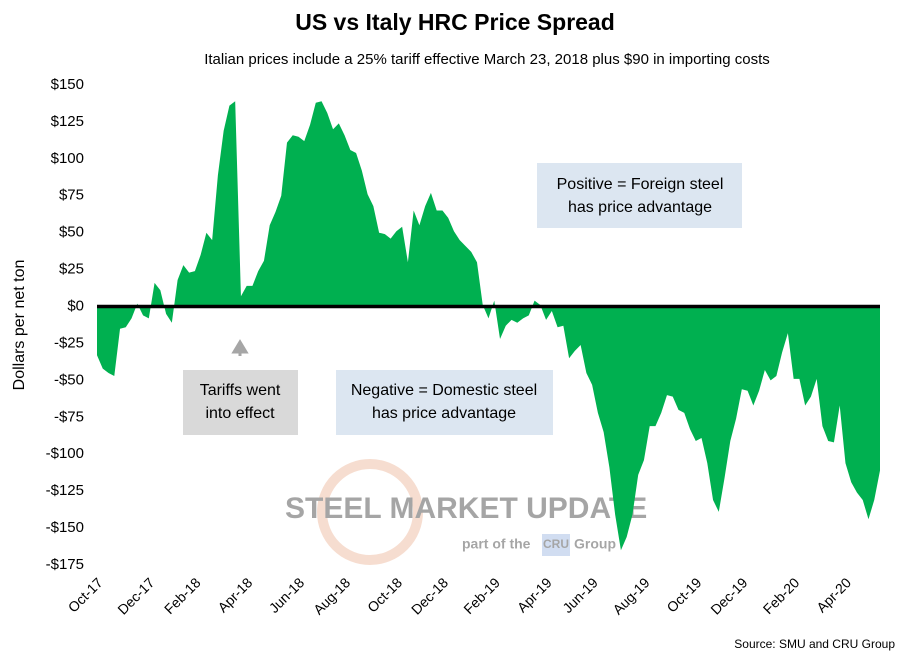  Describe the element at coordinates (65, 527) in the screenshot. I see `y-tick-label: -$150` at that location.